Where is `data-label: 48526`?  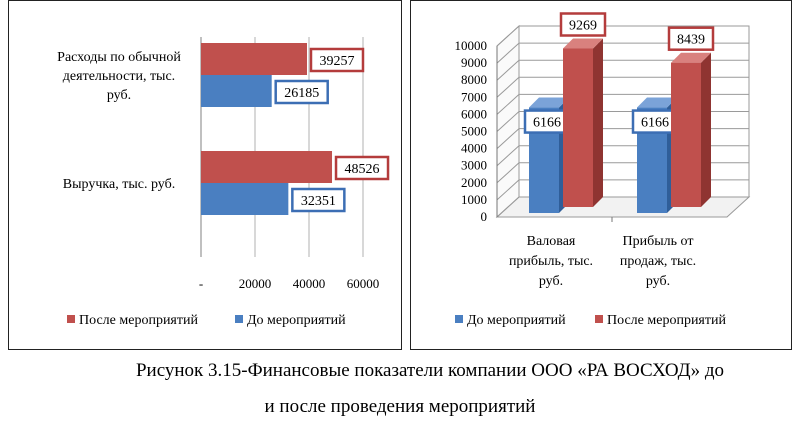
data-label: 48526 is located at coordinates (362, 169).